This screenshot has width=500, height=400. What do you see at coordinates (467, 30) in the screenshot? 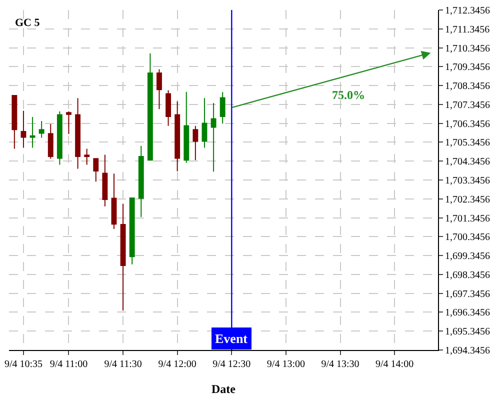
I see `y-tick-label: 1,711.3456` at bounding box center [467, 30].